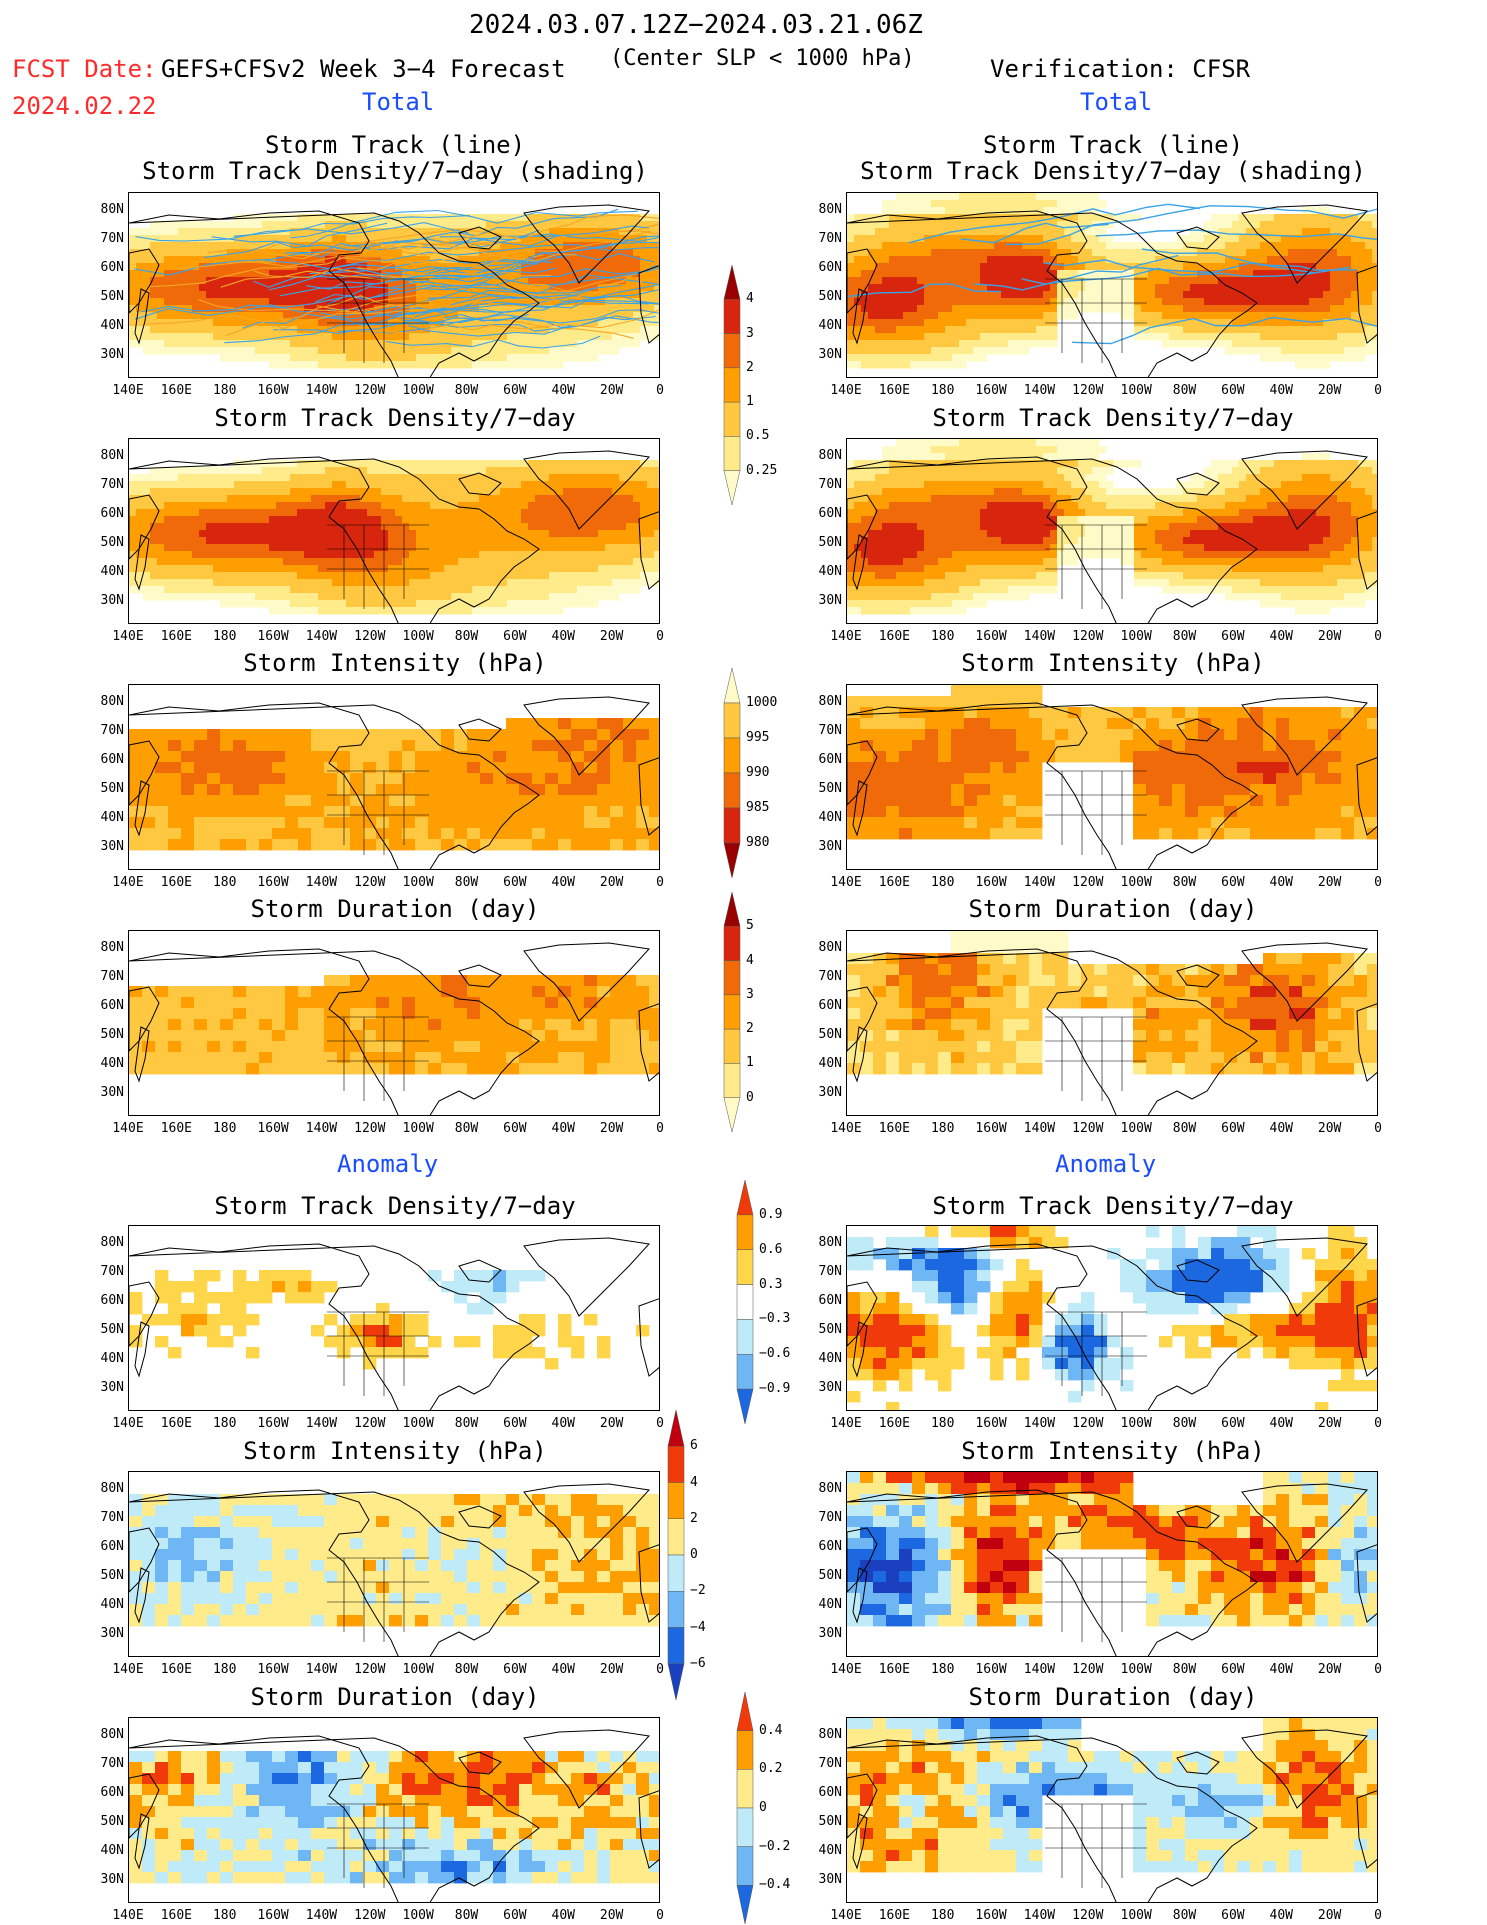 The image size is (1487, 1925). I want to click on colorbar-label: 0, so click(763, 1807).